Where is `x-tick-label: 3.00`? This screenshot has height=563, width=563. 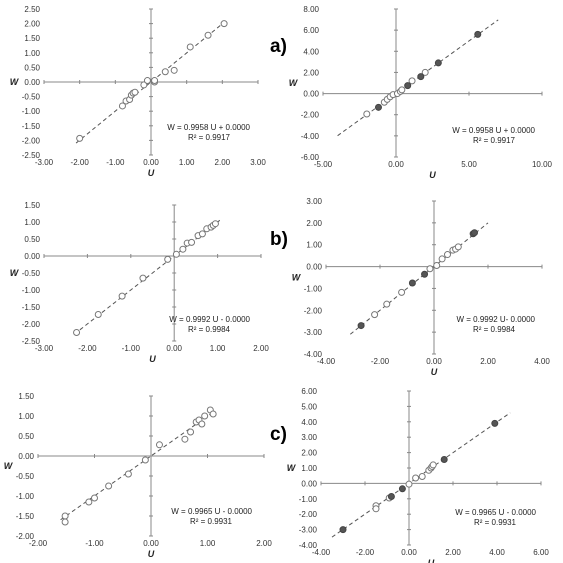
x-tick-label: 3.00 is located at coordinates (258, 162).